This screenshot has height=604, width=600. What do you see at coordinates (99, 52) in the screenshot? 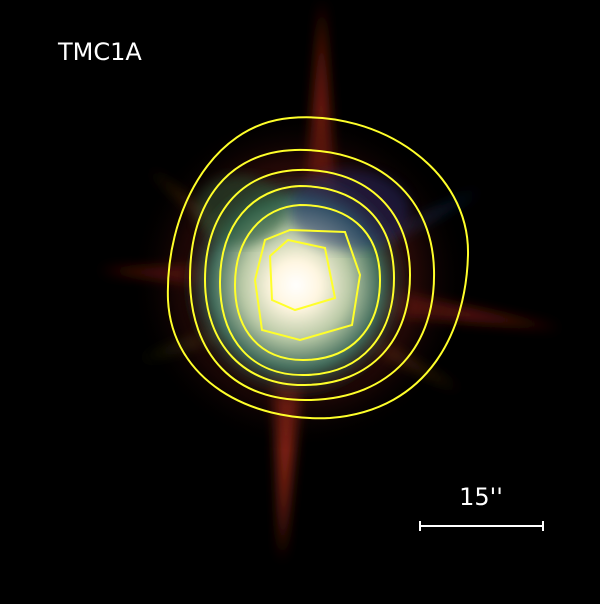
I see `object-label: TMC1A` at bounding box center [99, 52].